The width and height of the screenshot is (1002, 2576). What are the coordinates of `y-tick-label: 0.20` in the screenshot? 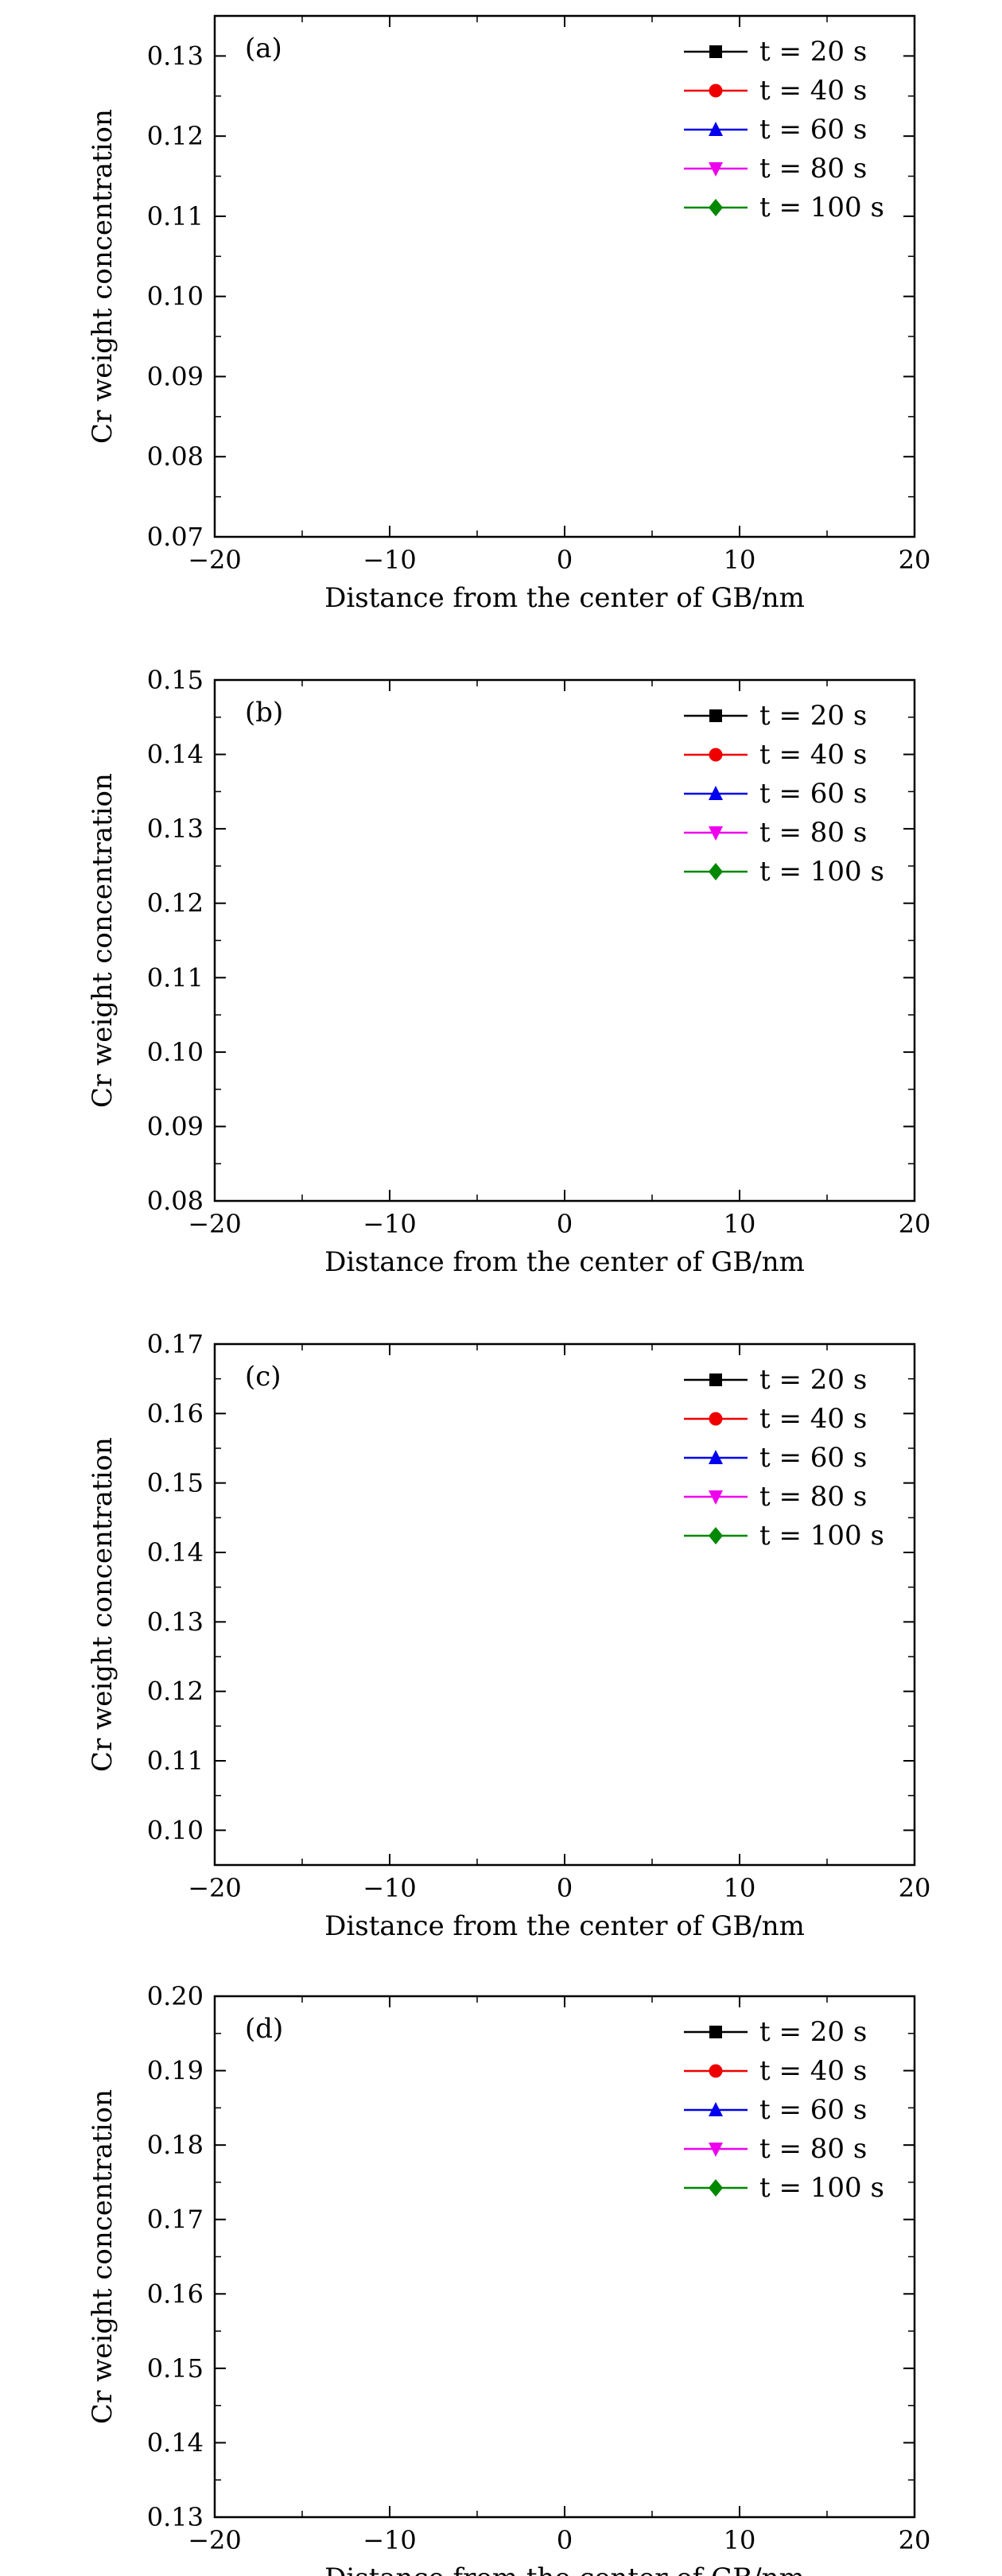 It's located at (175, 1996).